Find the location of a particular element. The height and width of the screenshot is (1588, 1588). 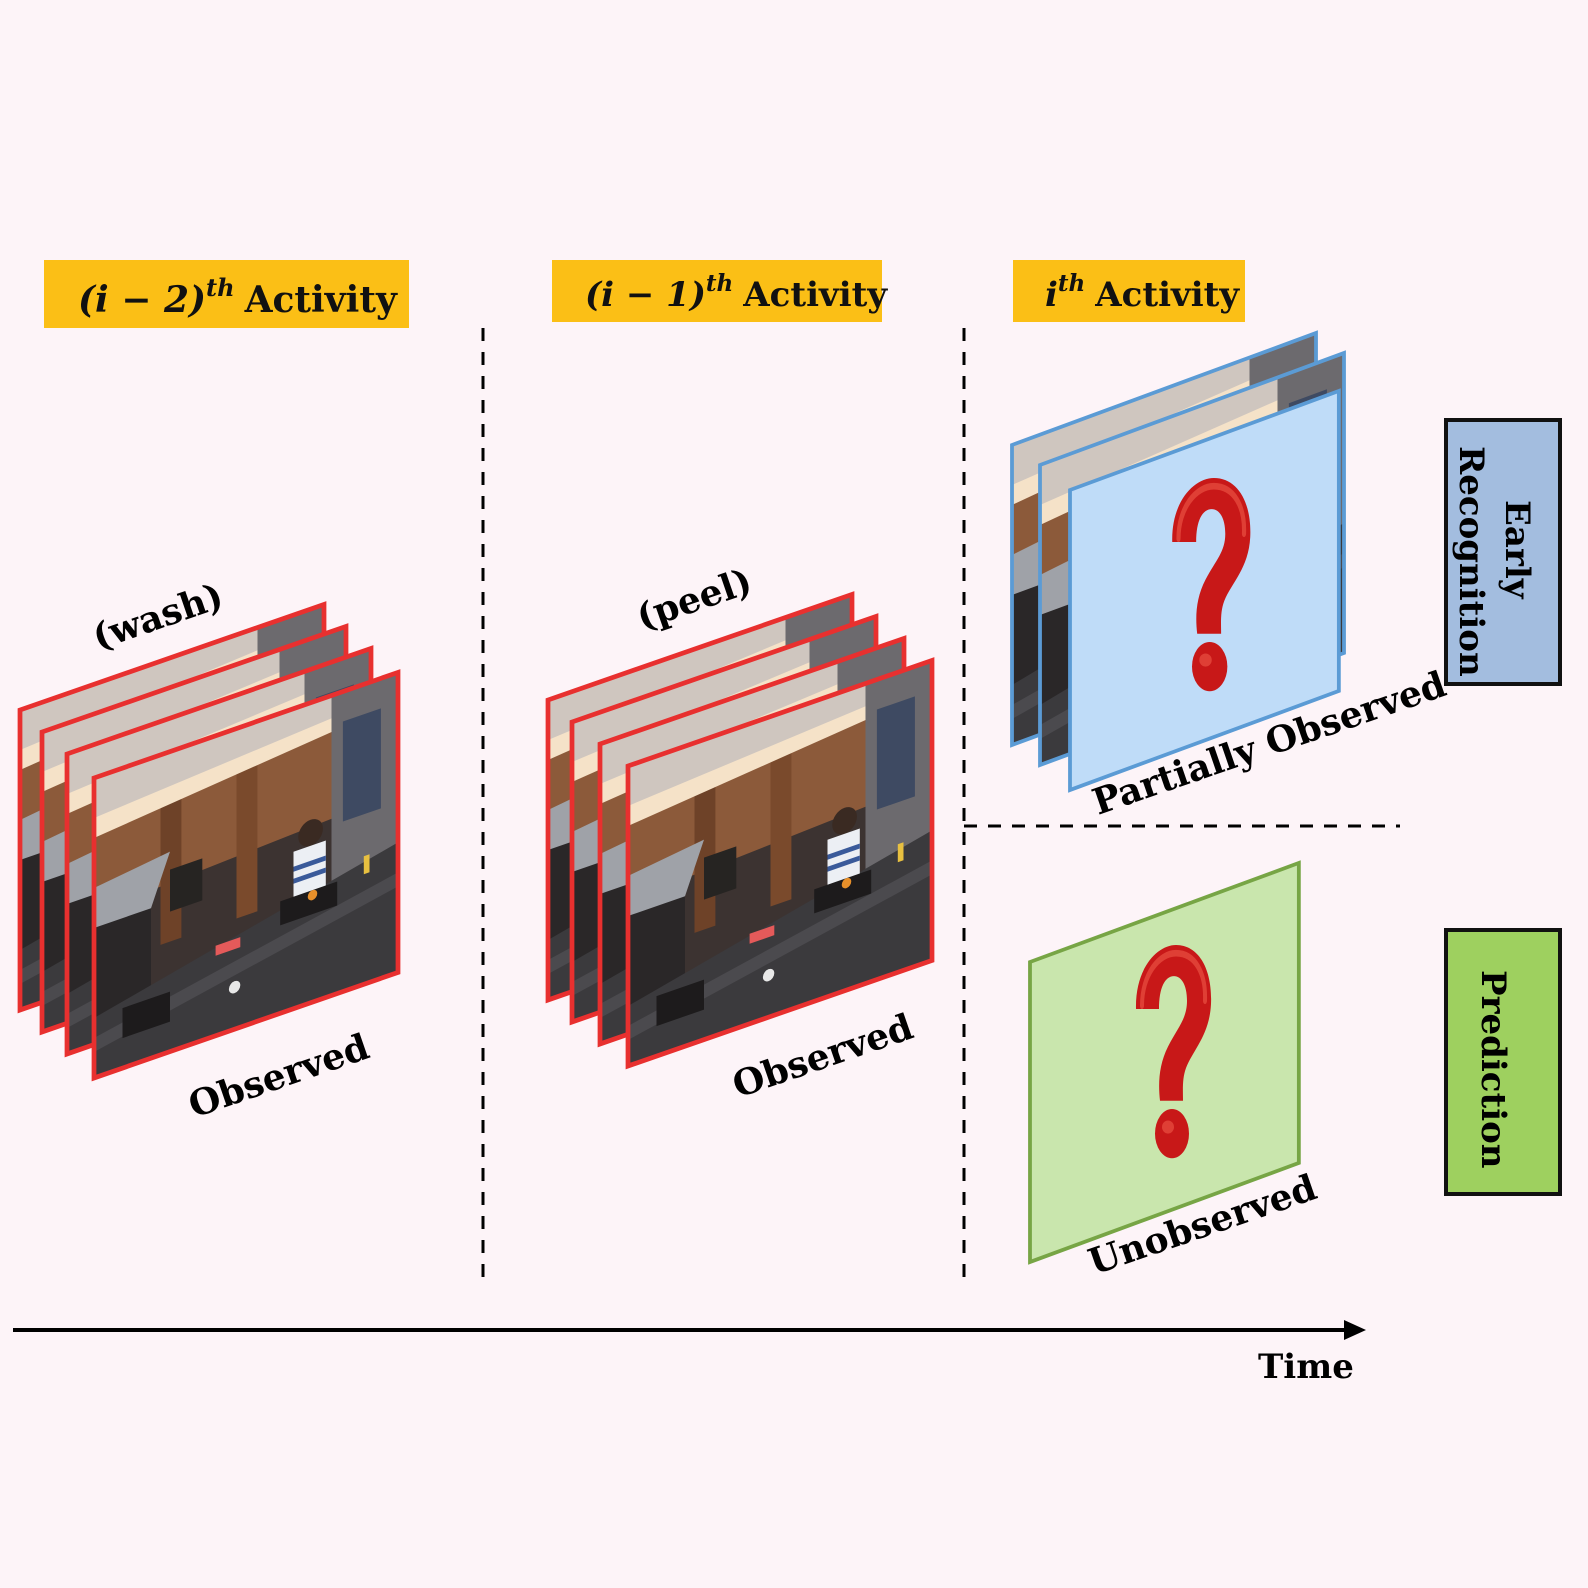

early-recognition-line1: Early is located at coordinates (1517, 550).